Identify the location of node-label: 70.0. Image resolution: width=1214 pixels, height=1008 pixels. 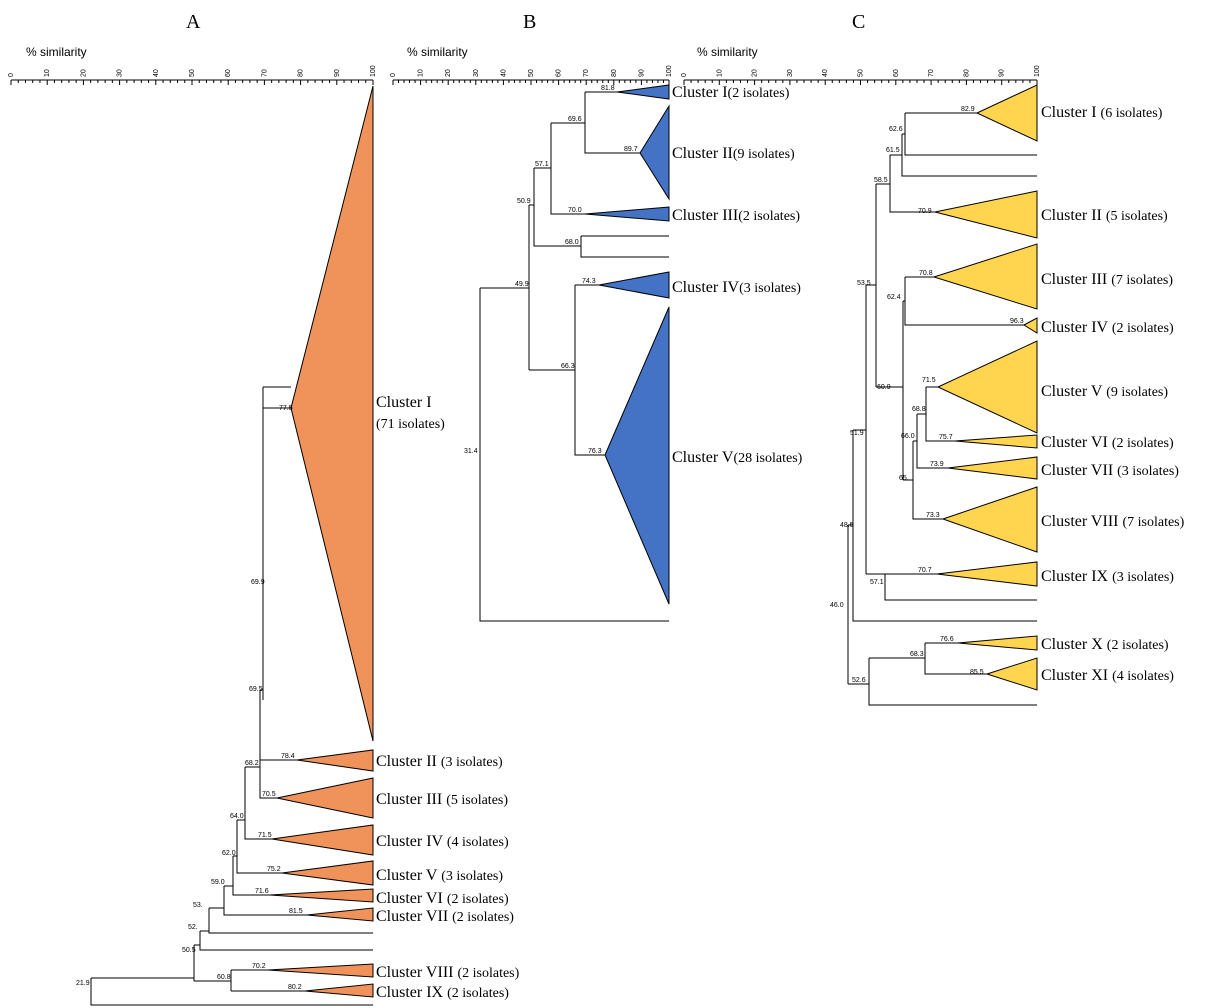
(575, 210).